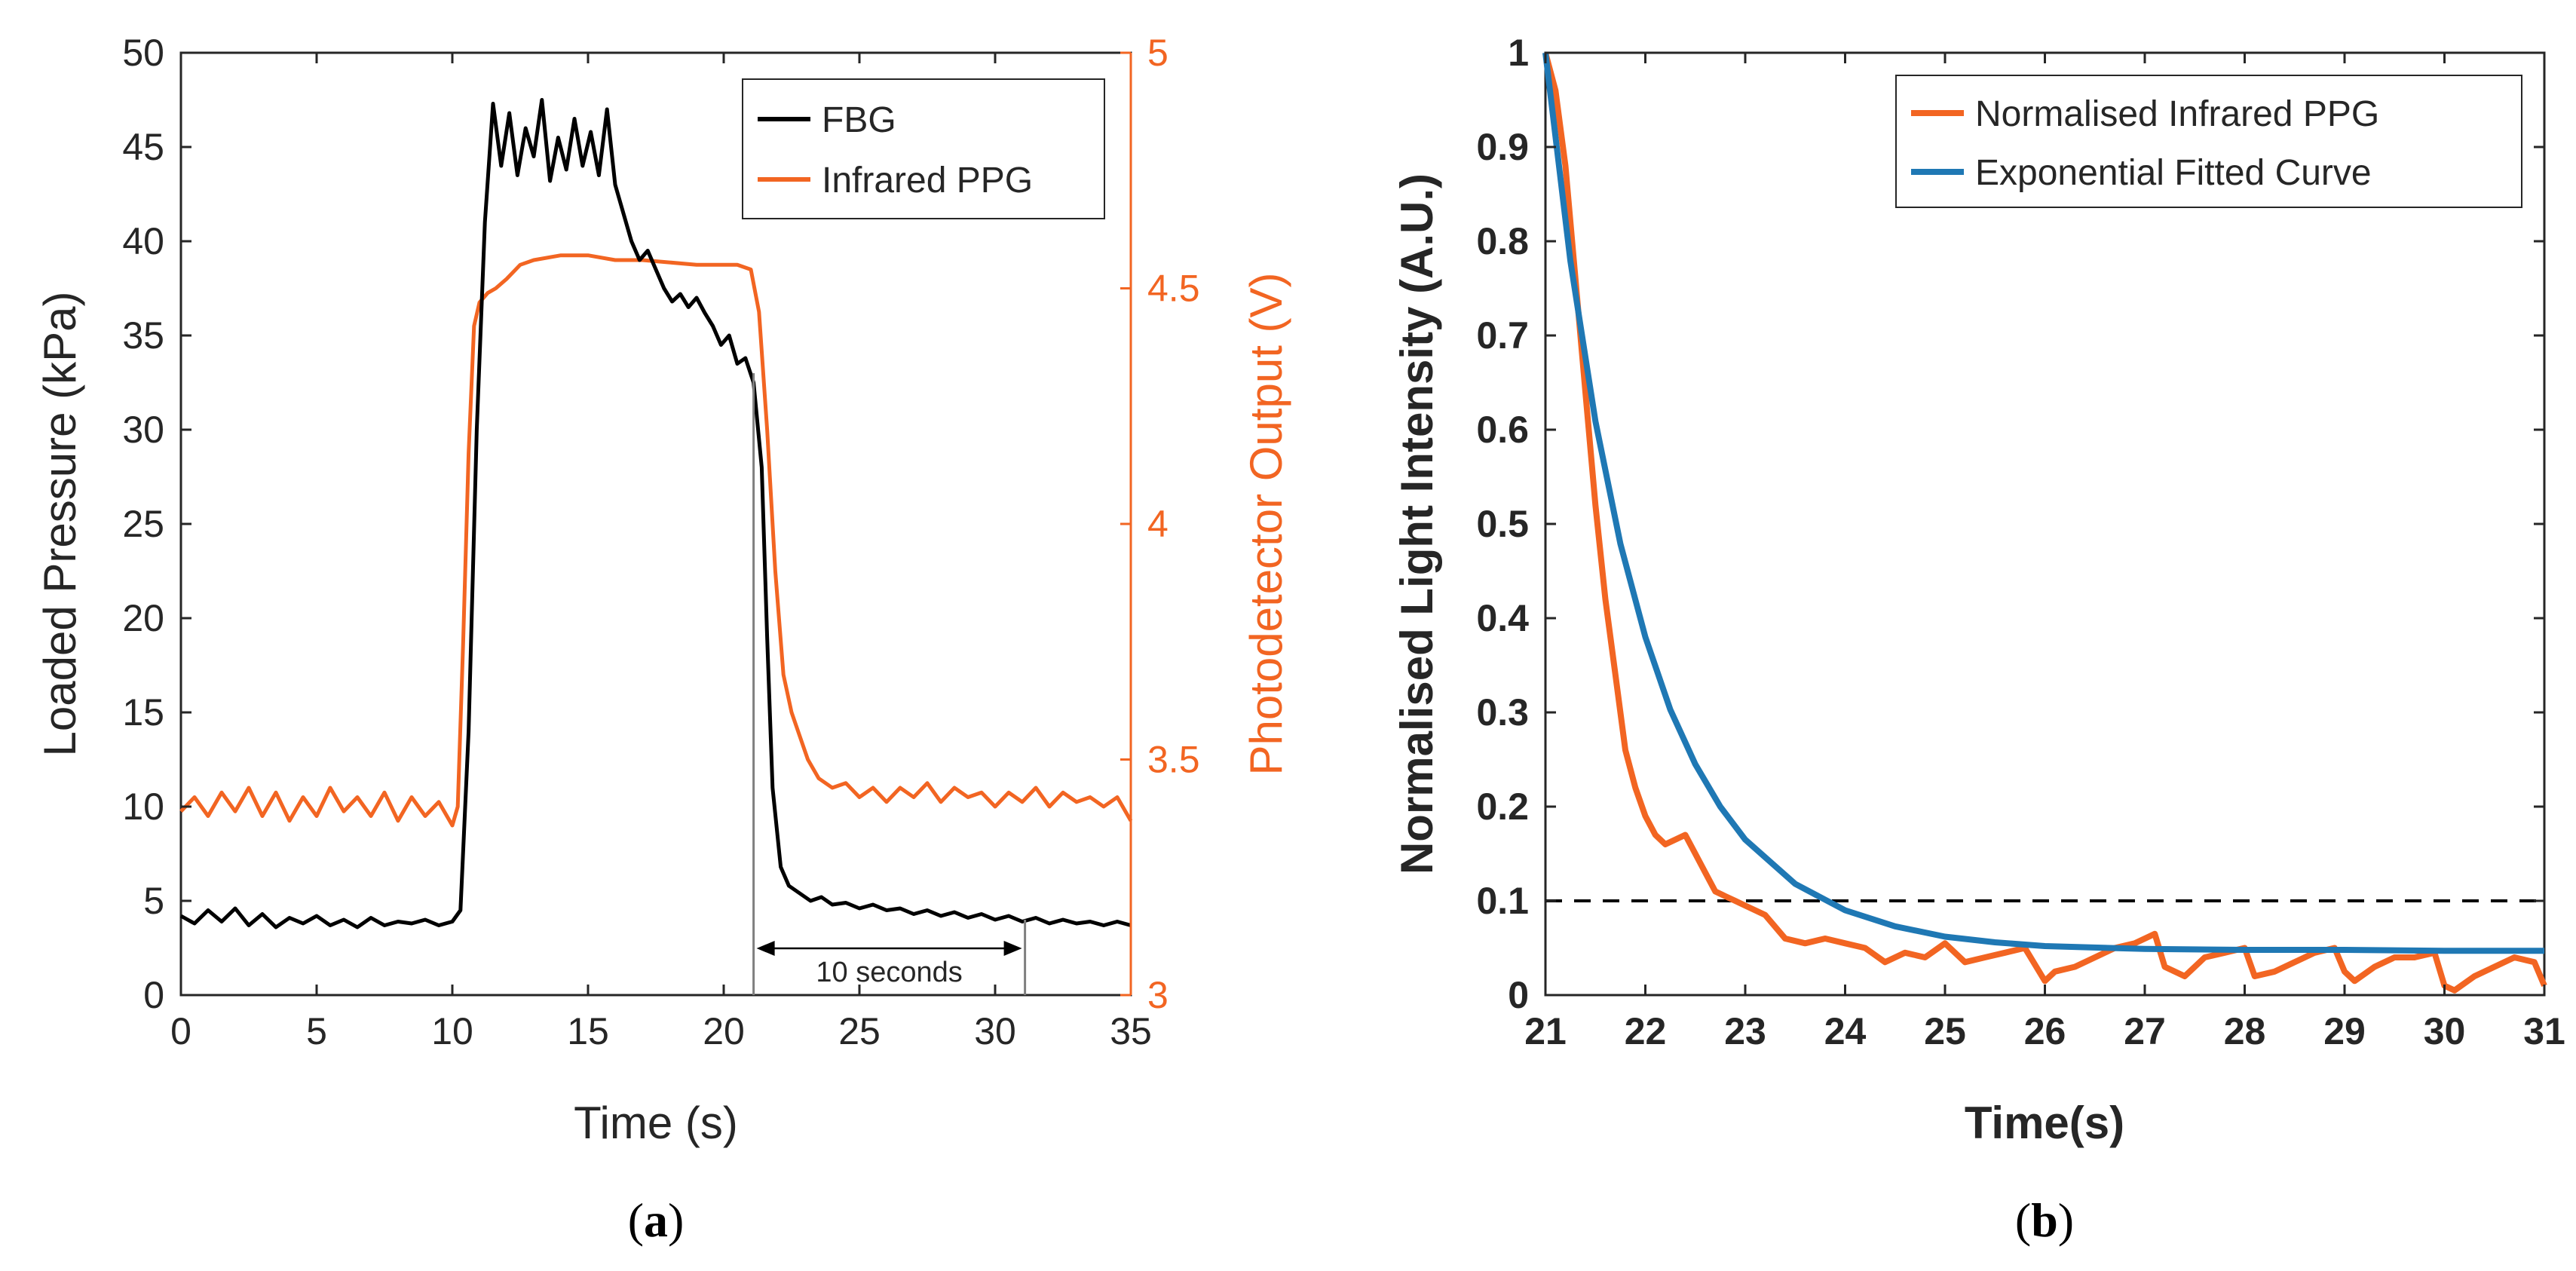 The width and height of the screenshot is (2576, 1271). I want to click on y-tick-label-b-0-8: 0.8, so click(1502, 241).